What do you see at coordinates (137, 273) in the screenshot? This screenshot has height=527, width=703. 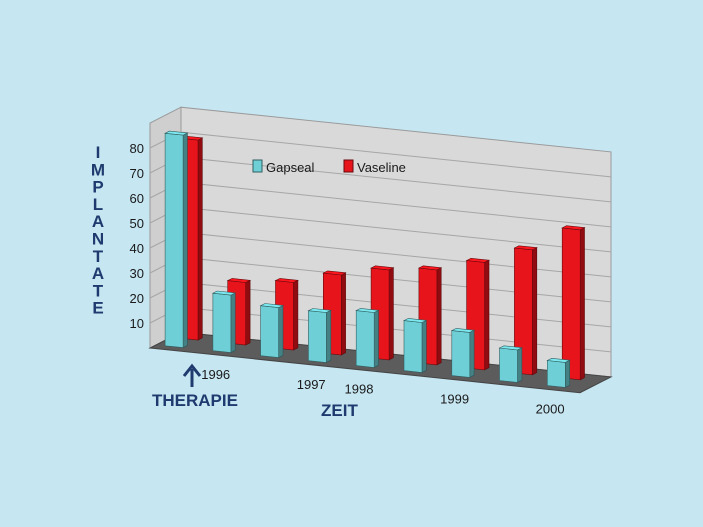 I see `y-tick-label: 30` at bounding box center [137, 273].